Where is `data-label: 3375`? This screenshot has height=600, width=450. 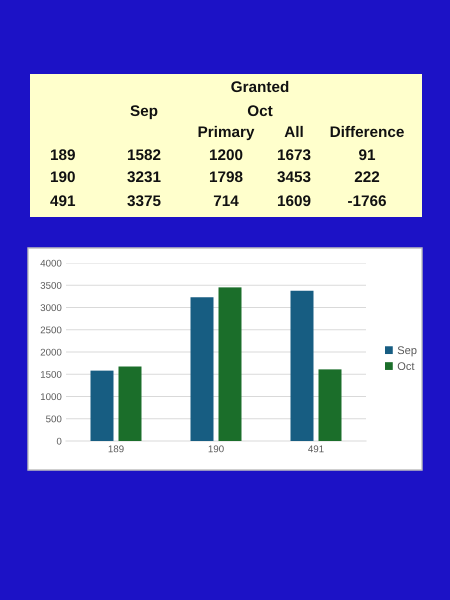
data-label: 3375 is located at coordinates (144, 200).